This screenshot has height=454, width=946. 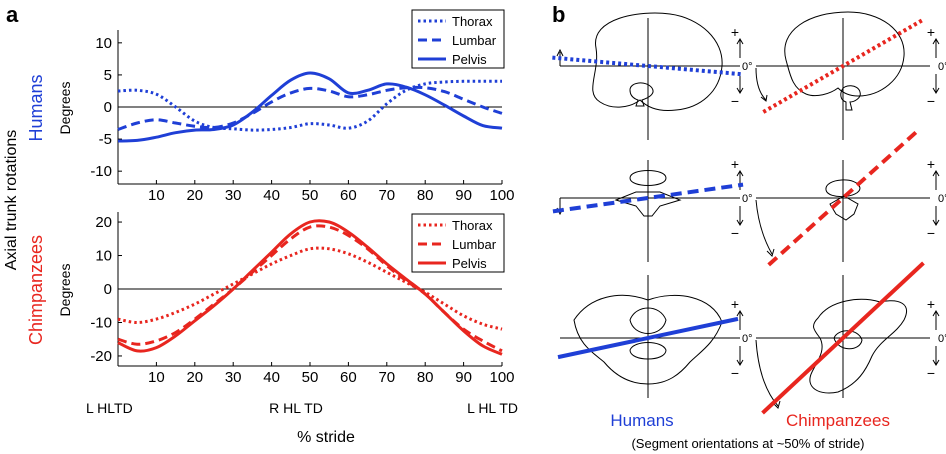 What do you see at coordinates (842, 342) in the screenshot?
I see `pelvis-chimpanzee-diagram` at bounding box center [842, 342].